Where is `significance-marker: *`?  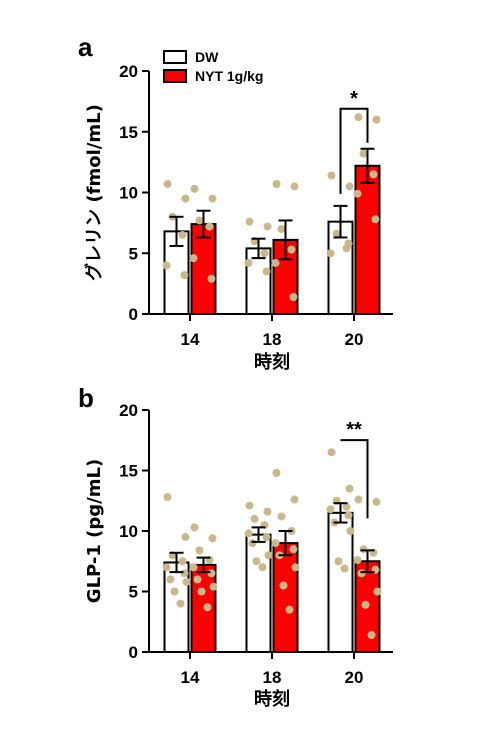
significance-marker: * is located at coordinates (354, 99).